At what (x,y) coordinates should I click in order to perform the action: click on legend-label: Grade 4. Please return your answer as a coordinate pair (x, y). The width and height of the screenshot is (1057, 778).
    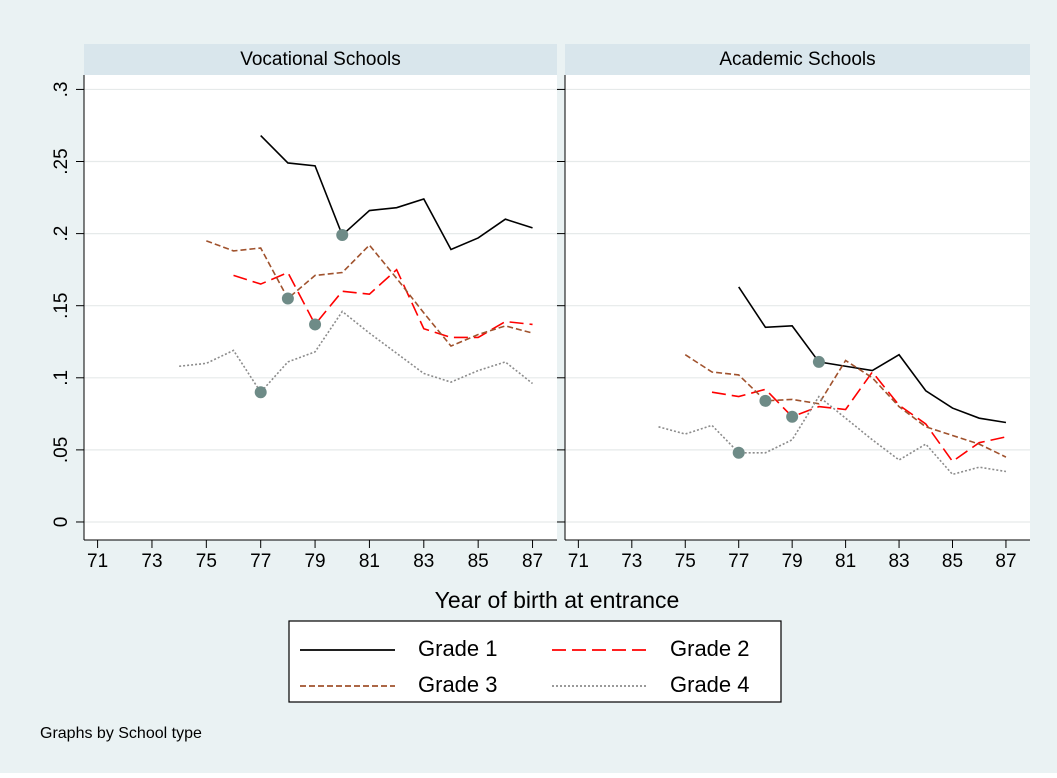
    Looking at the image, I should click on (710, 684).